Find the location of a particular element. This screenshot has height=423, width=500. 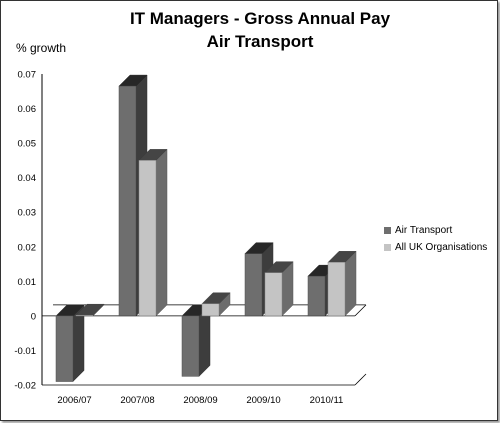

legend-label-all-uk-organisations: All UK Organisations is located at coordinates (441, 247).